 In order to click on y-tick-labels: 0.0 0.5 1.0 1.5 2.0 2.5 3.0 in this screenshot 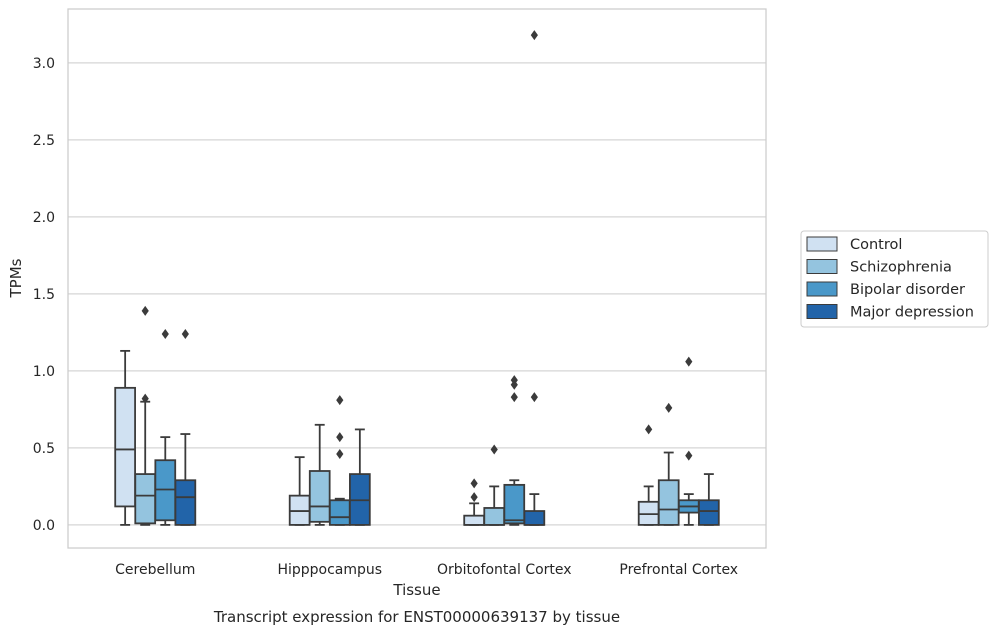, I will do `click(44, 295)`.